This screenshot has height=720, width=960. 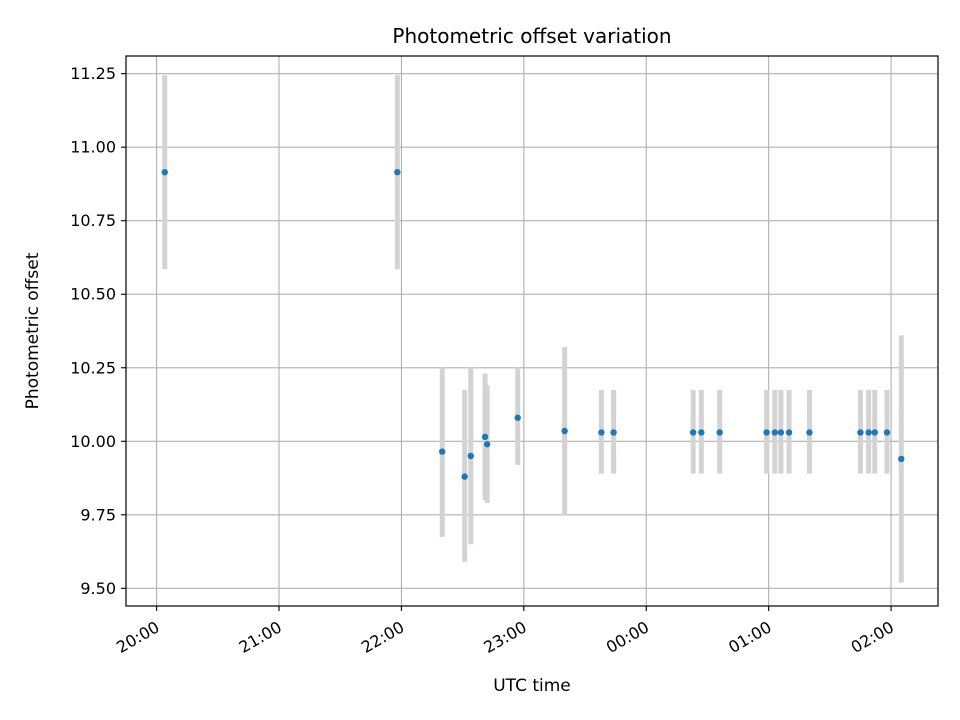 What do you see at coordinates (33, 330) in the screenshot?
I see `y-axis-title: Photometric offset` at bounding box center [33, 330].